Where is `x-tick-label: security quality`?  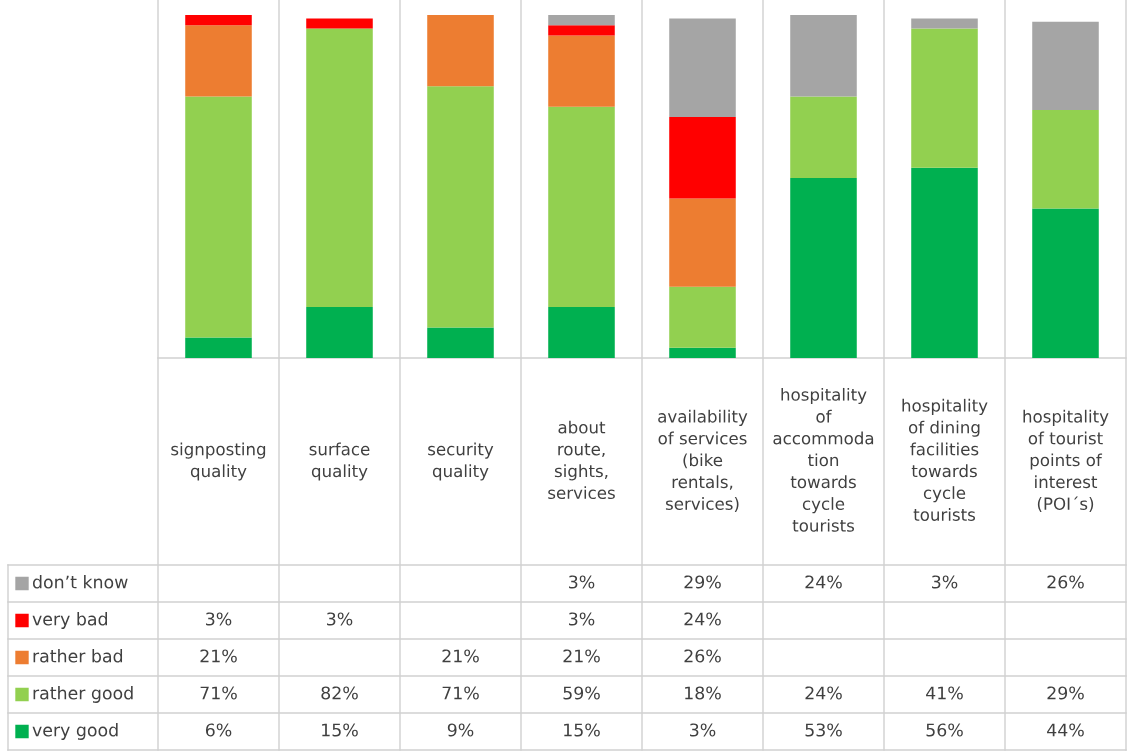 x-tick-label: security quality is located at coordinates (461, 461).